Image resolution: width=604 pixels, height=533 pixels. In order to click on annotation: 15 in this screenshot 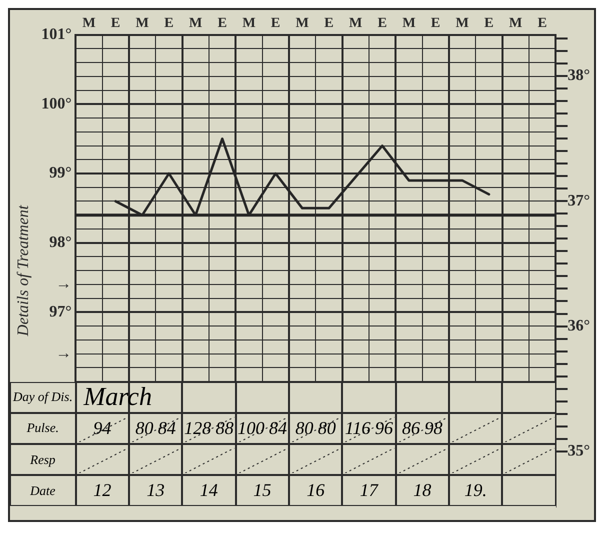, I will do `click(262, 490)`.